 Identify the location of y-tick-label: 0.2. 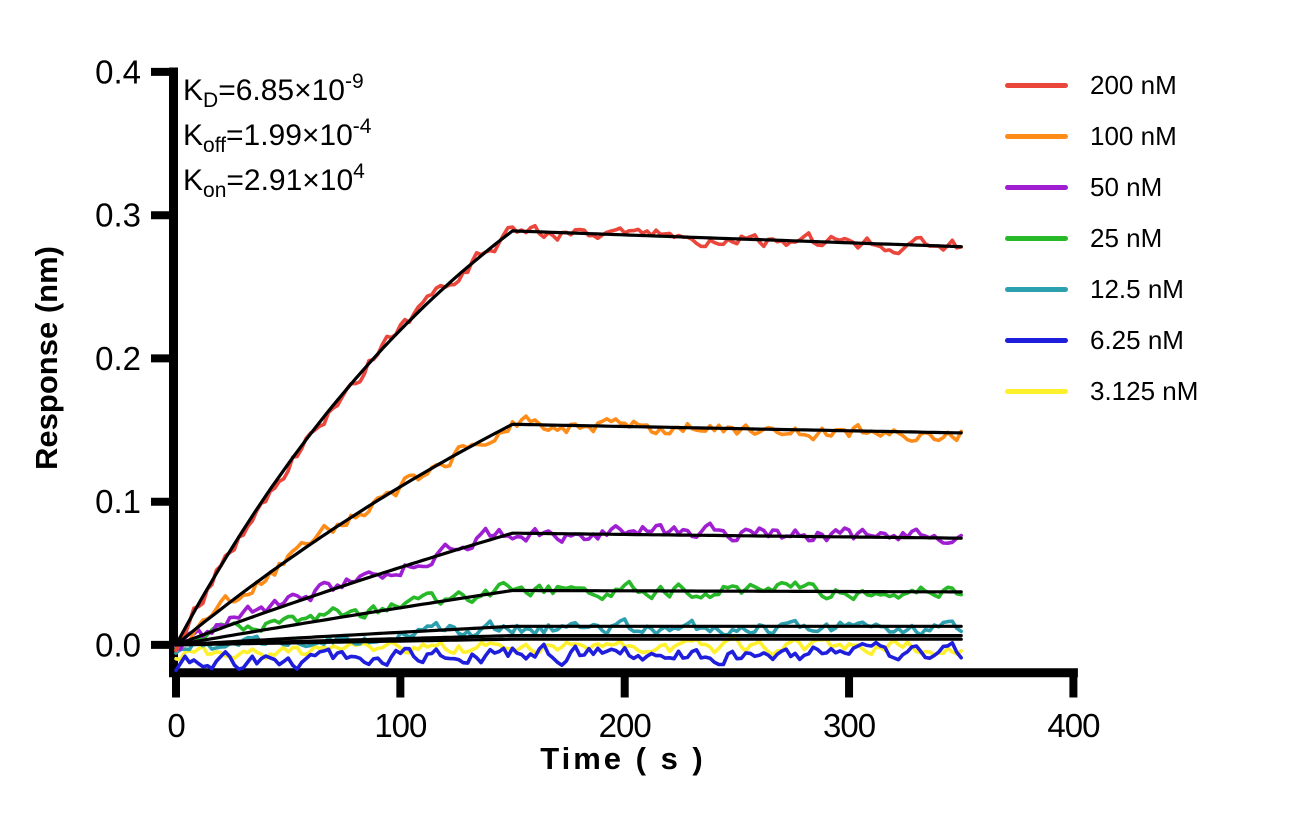
(118, 358).